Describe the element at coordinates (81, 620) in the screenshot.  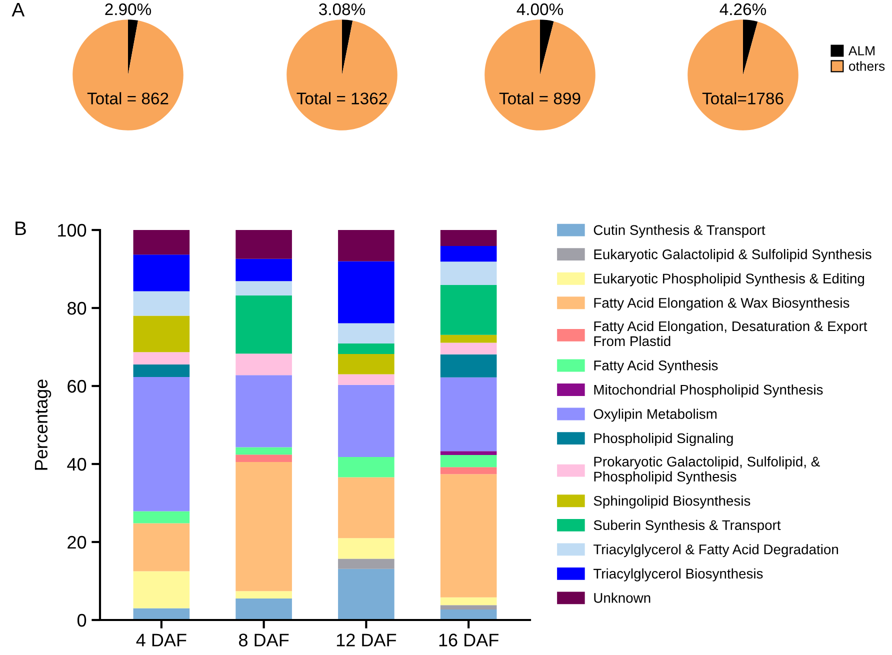
I see `y-tick-label: 0` at that location.